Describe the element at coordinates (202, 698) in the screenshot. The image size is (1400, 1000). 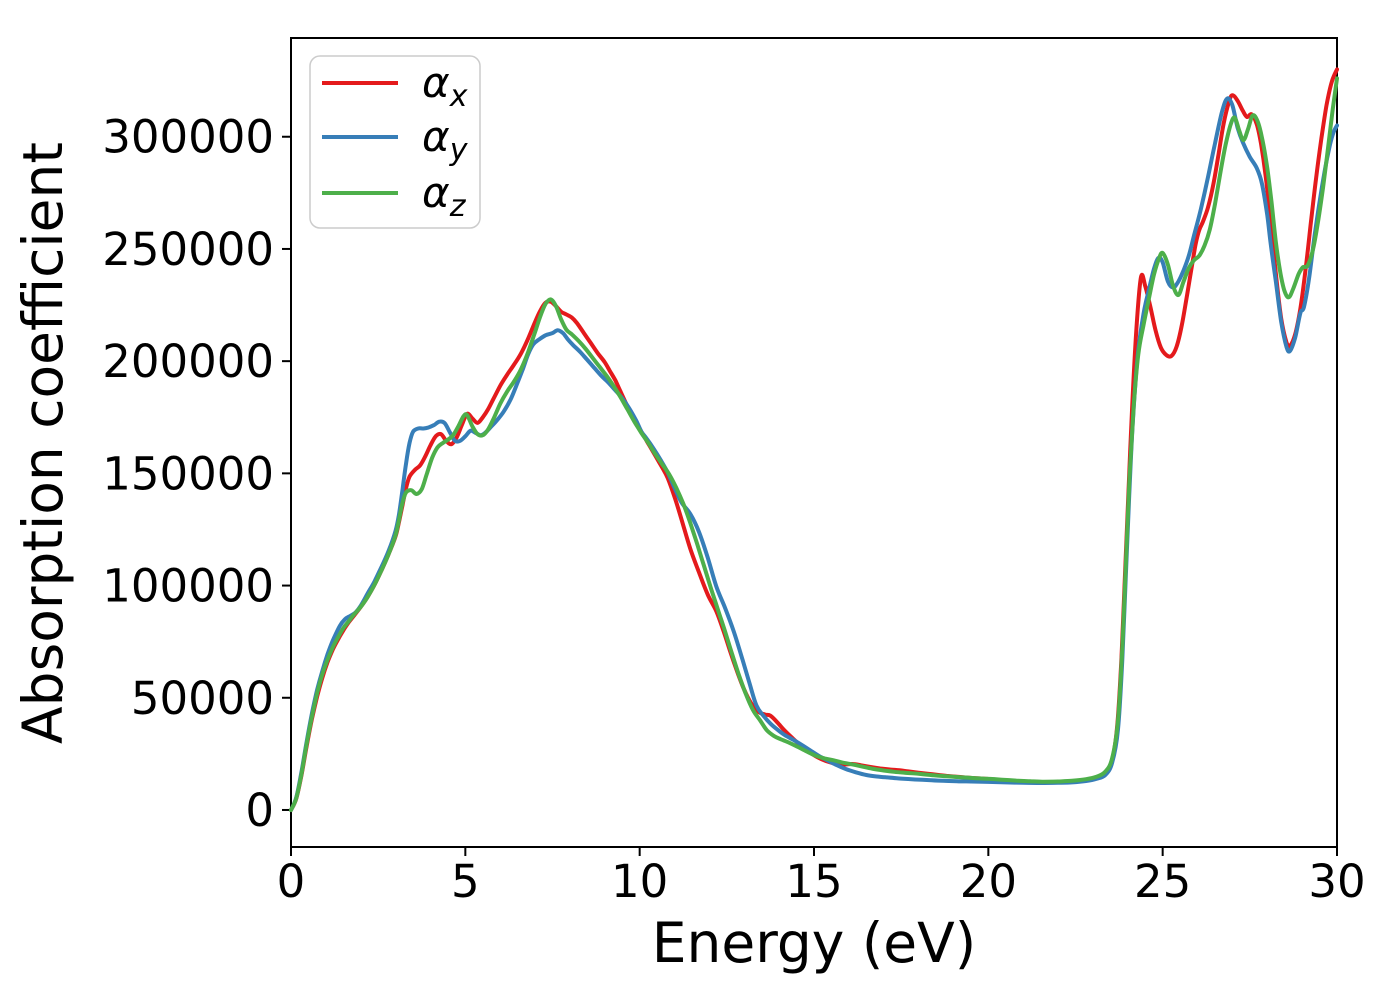
I see `y-tick-label: 50000` at that location.